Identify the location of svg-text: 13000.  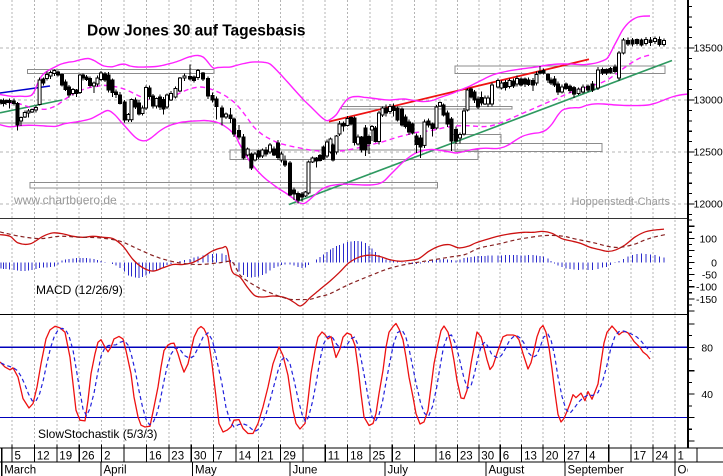
(708, 101).